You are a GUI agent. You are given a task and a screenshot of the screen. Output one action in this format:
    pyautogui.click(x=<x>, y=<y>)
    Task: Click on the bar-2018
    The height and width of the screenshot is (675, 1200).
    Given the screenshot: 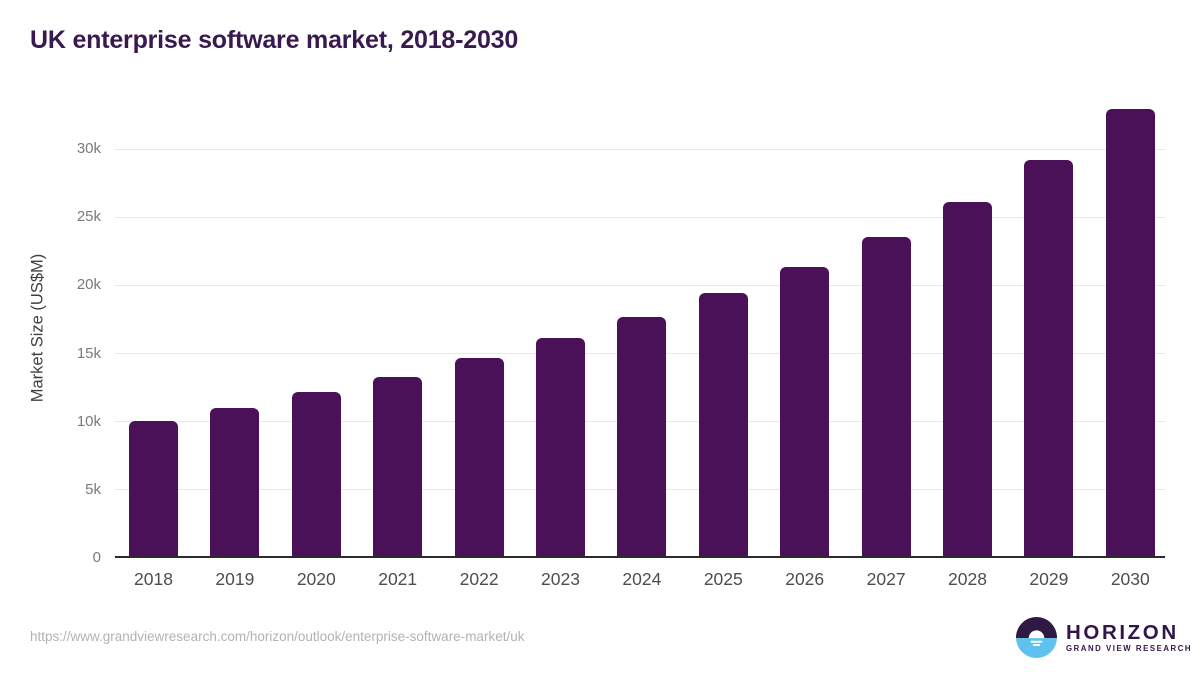 What is the action you would take?
    pyautogui.click(x=153, y=488)
    